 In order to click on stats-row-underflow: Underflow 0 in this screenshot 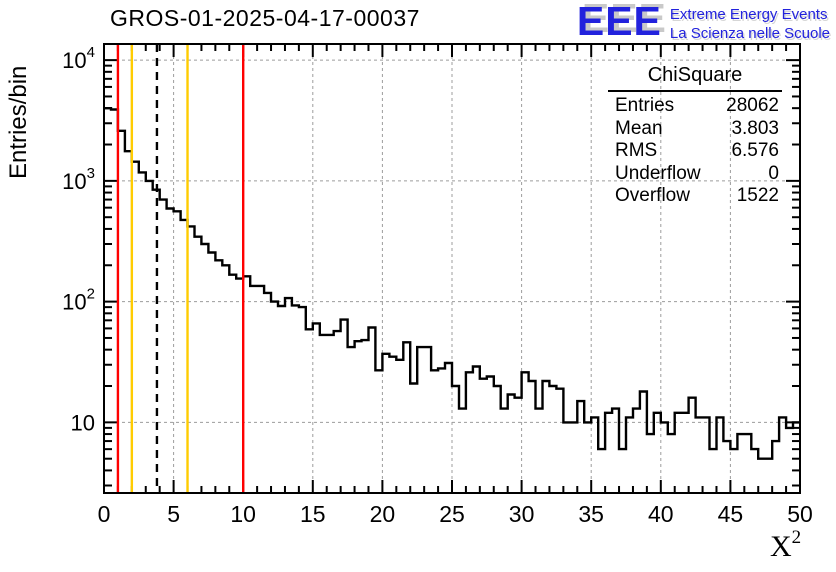, I will do `click(695, 174)`.